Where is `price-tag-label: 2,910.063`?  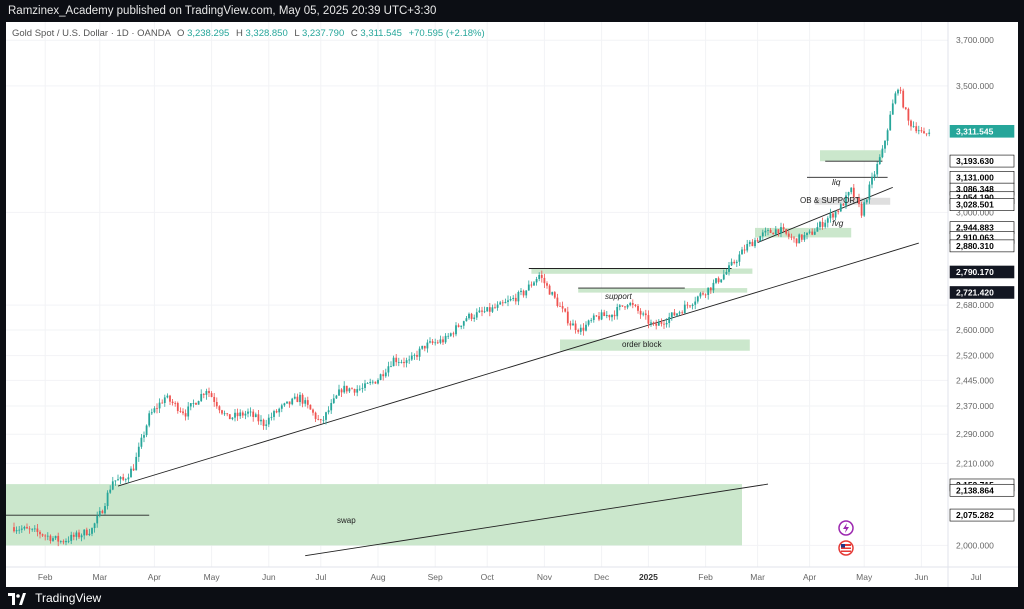 price-tag-label: 2,910.063 is located at coordinates (975, 237).